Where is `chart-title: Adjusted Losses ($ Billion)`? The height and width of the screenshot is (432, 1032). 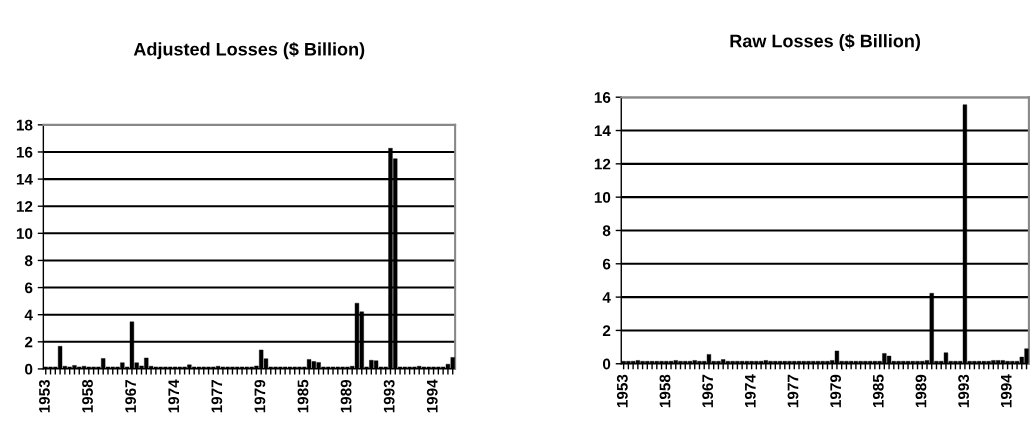 chart-title: Adjusted Losses ($ Billion) is located at coordinates (249, 51).